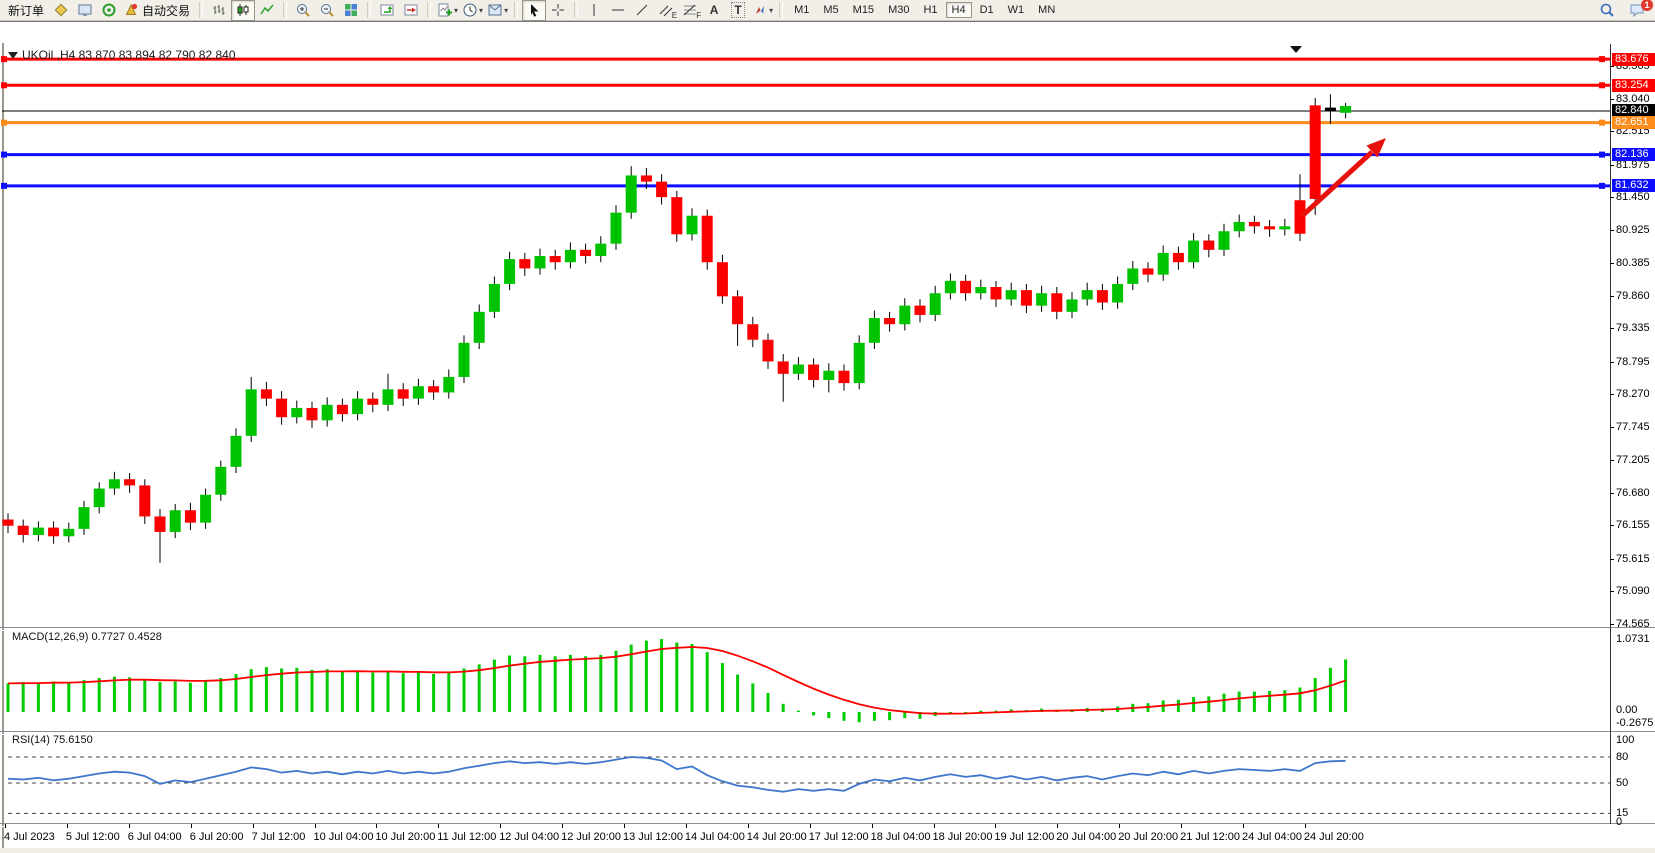 The height and width of the screenshot is (853, 1655). I want to click on templates-icon: ▾, so click(497, 10).